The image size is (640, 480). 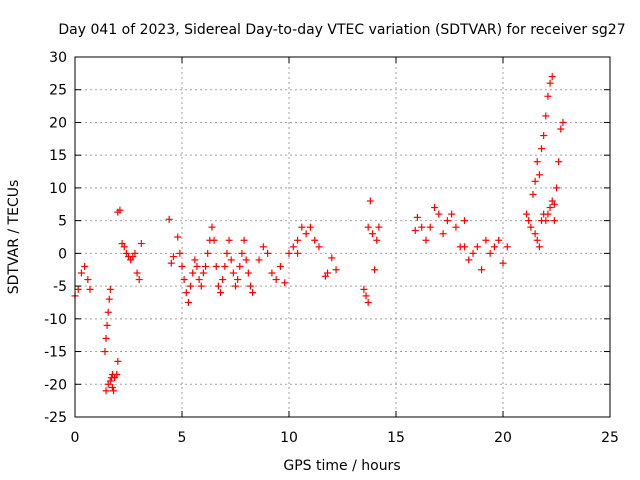 I want to click on y-tick-label: -15, so click(x=55, y=353).